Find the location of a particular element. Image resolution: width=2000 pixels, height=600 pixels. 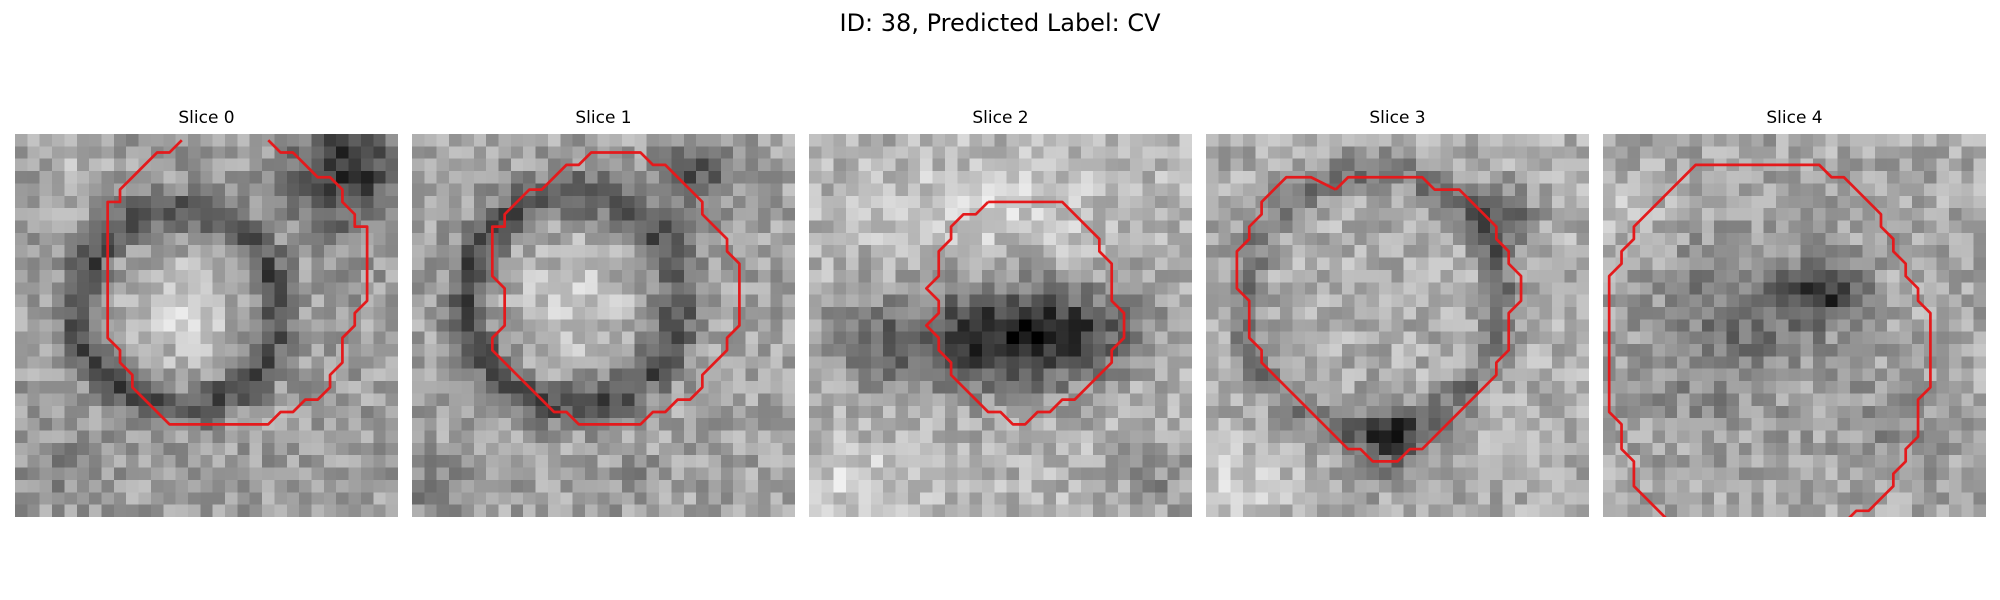

slice-title-0: Slice 0 is located at coordinates (206, 118).